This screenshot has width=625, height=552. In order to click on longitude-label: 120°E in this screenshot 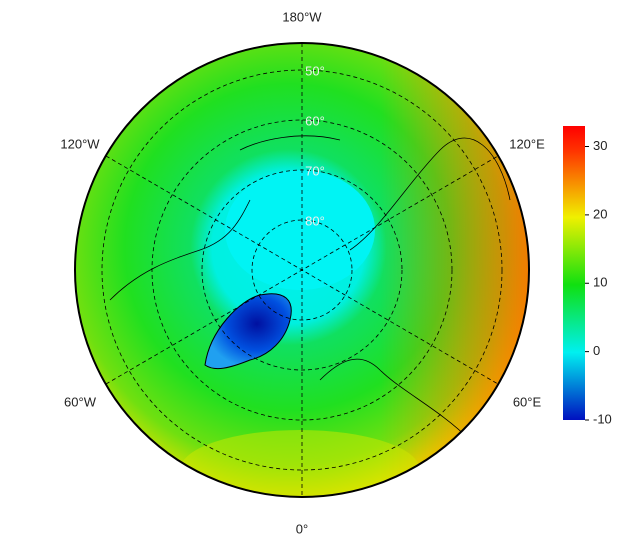, I will do `click(527, 143)`.